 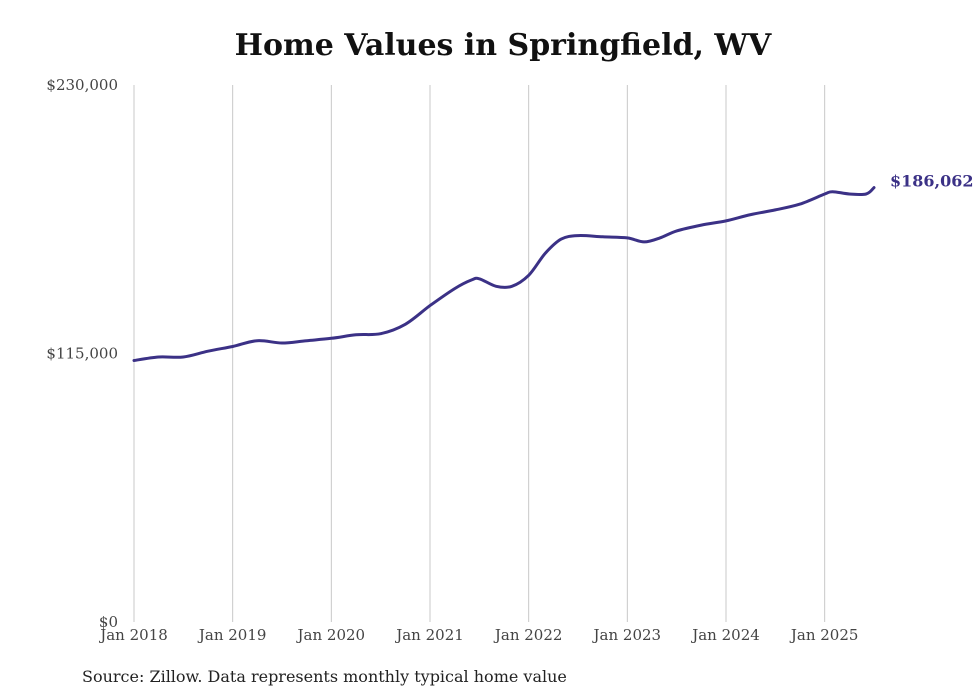 I want to click on x-tick-label: Jan 2021, so click(x=429, y=635).